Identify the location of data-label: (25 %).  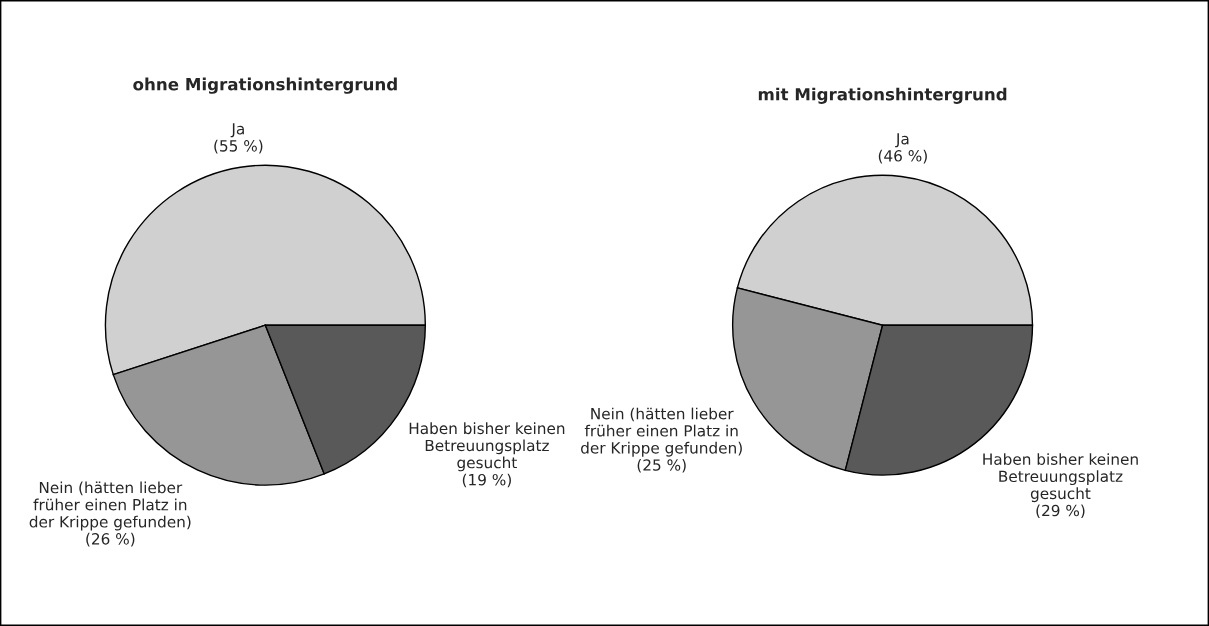
(661, 465).